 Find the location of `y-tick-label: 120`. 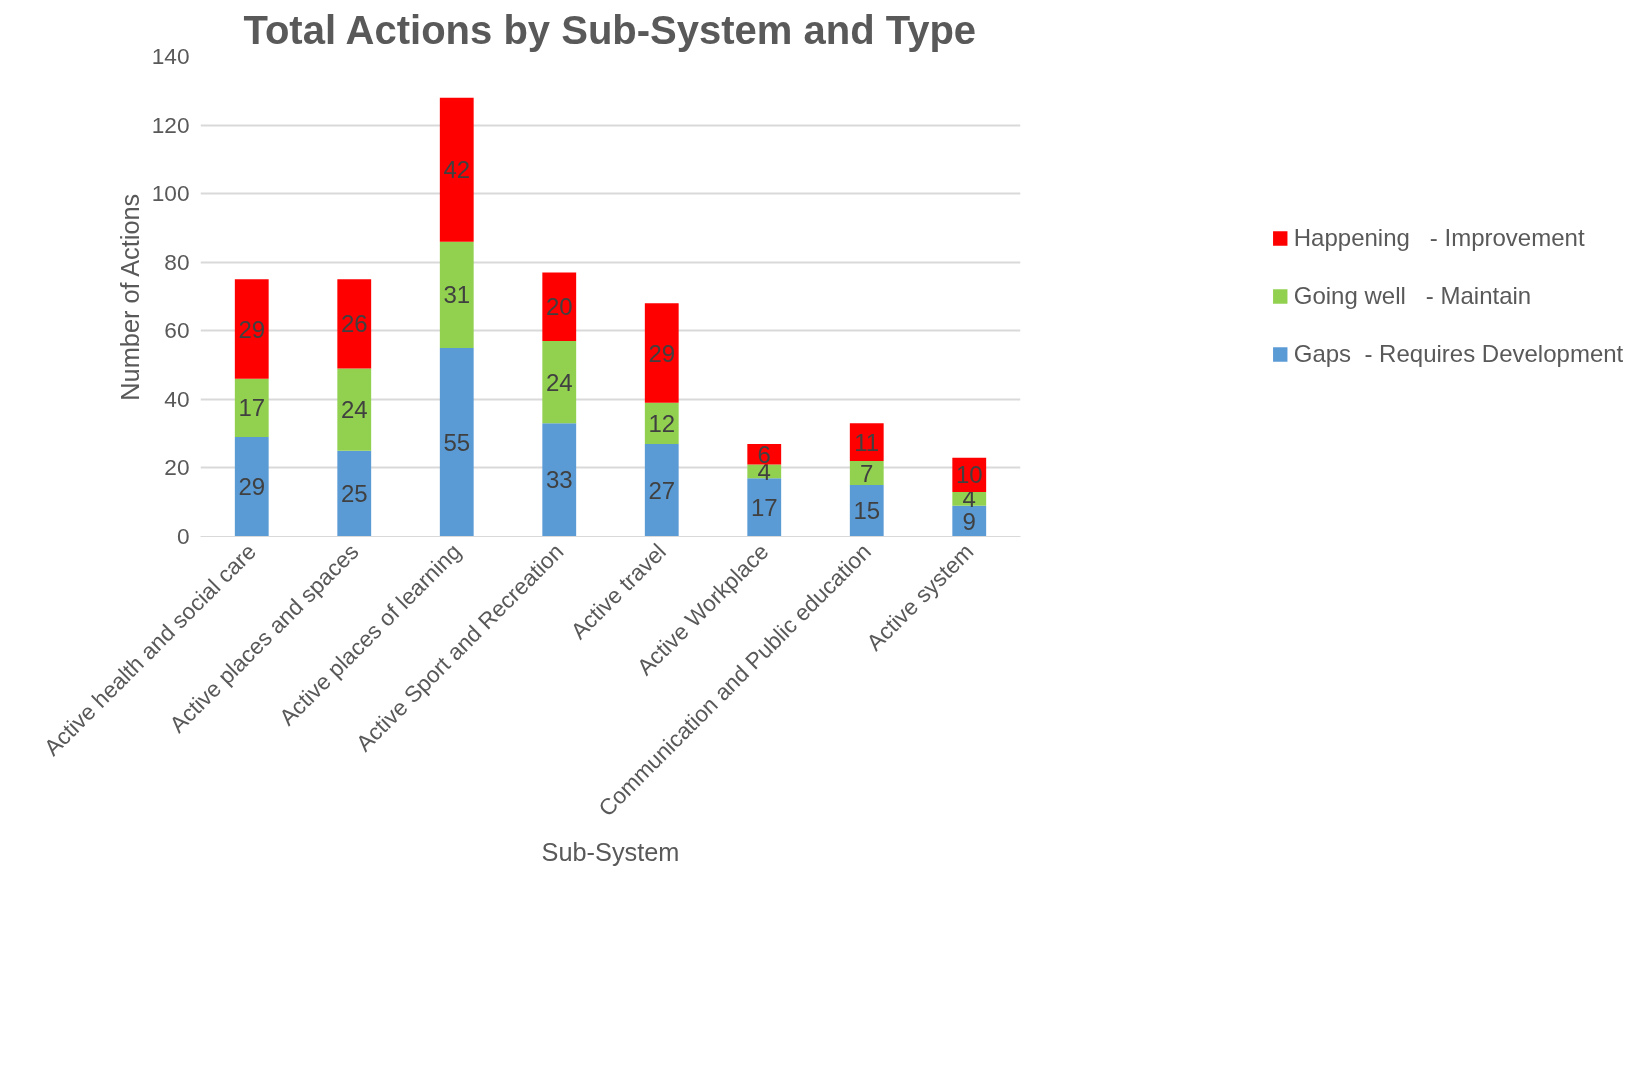

y-tick-label: 120 is located at coordinates (170, 124).